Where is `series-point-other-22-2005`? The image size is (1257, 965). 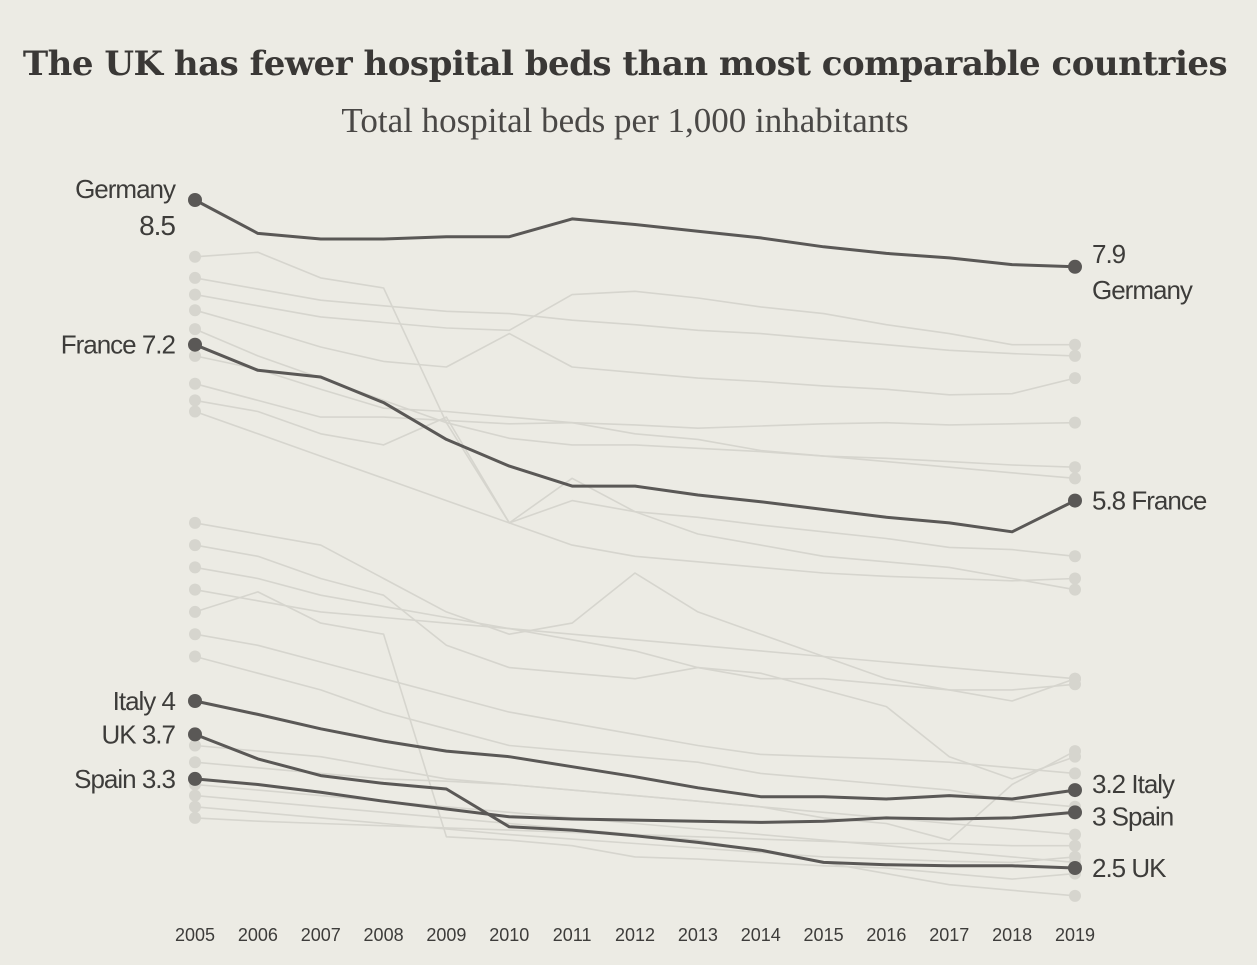 series-point-other-22-2005 is located at coordinates (195, 762).